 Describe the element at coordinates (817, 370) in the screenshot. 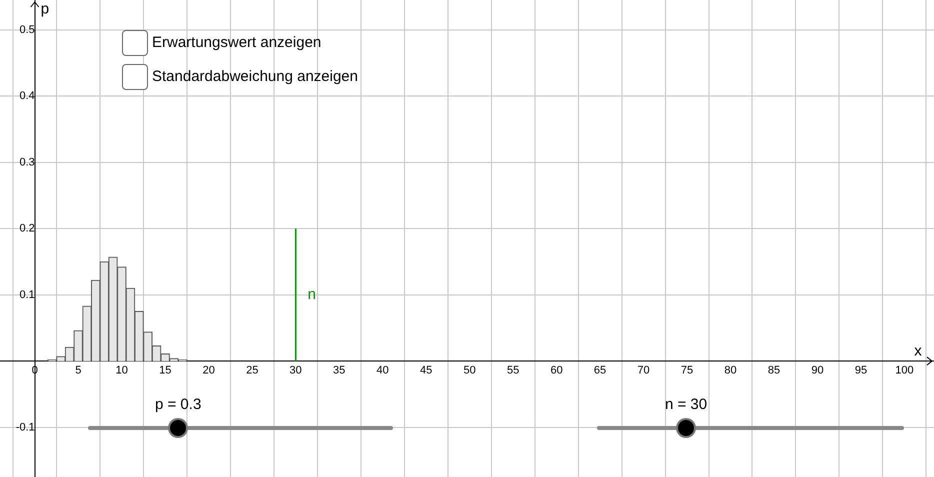

I see `x-tick-label: 90` at that location.